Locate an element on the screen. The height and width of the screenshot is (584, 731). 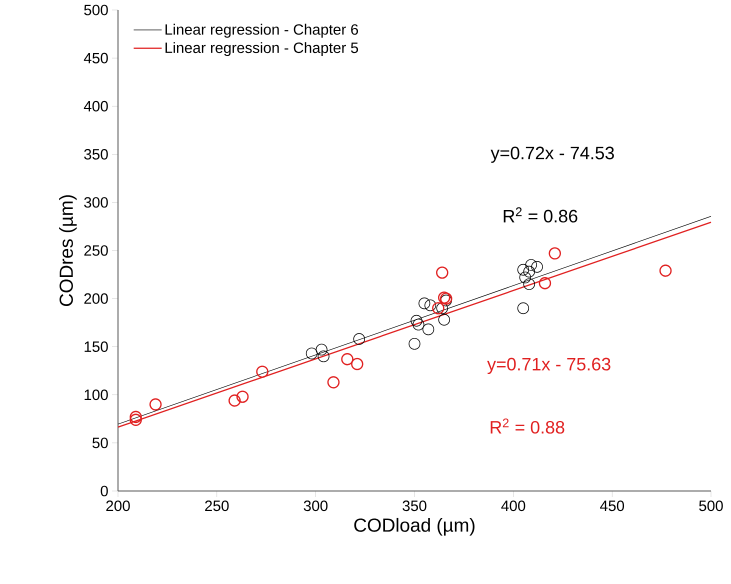
x-tick-label: 250 is located at coordinates (217, 506).